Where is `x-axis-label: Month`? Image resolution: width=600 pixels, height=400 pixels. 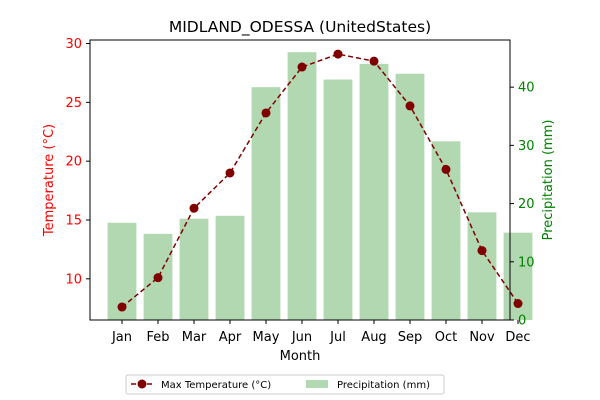 x-axis-label: Month is located at coordinates (300, 356).